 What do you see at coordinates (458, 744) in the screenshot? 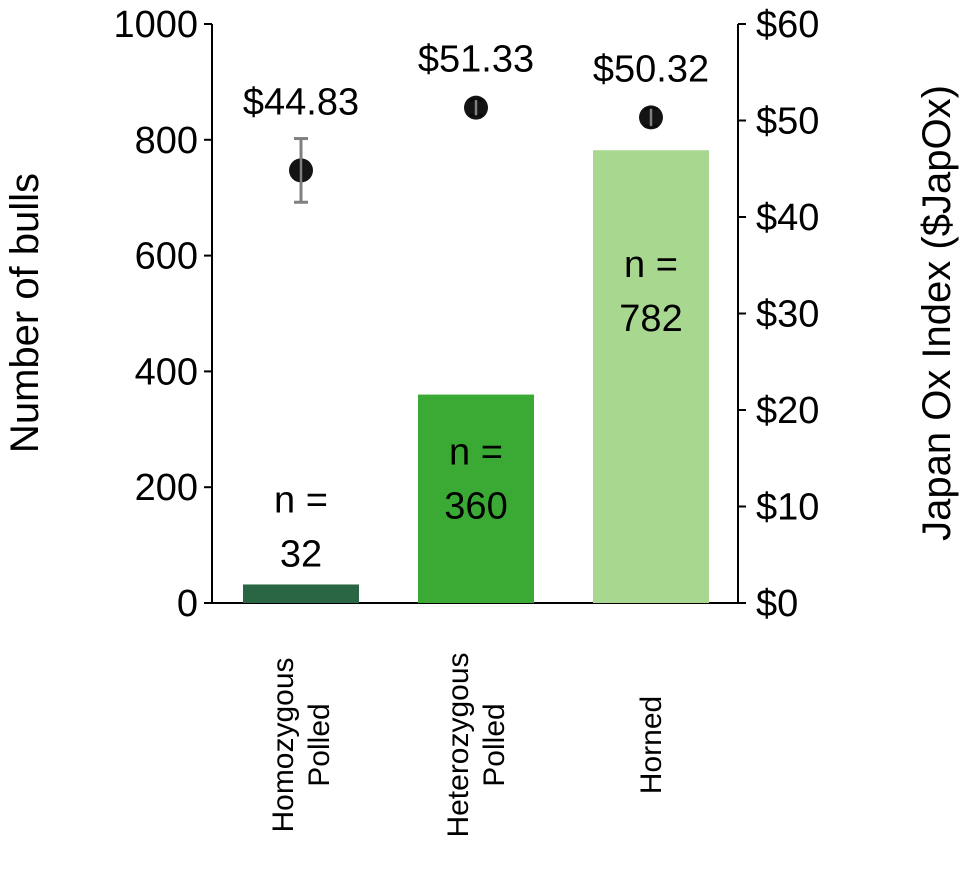
I see `category-label: Heterozygous` at bounding box center [458, 744].